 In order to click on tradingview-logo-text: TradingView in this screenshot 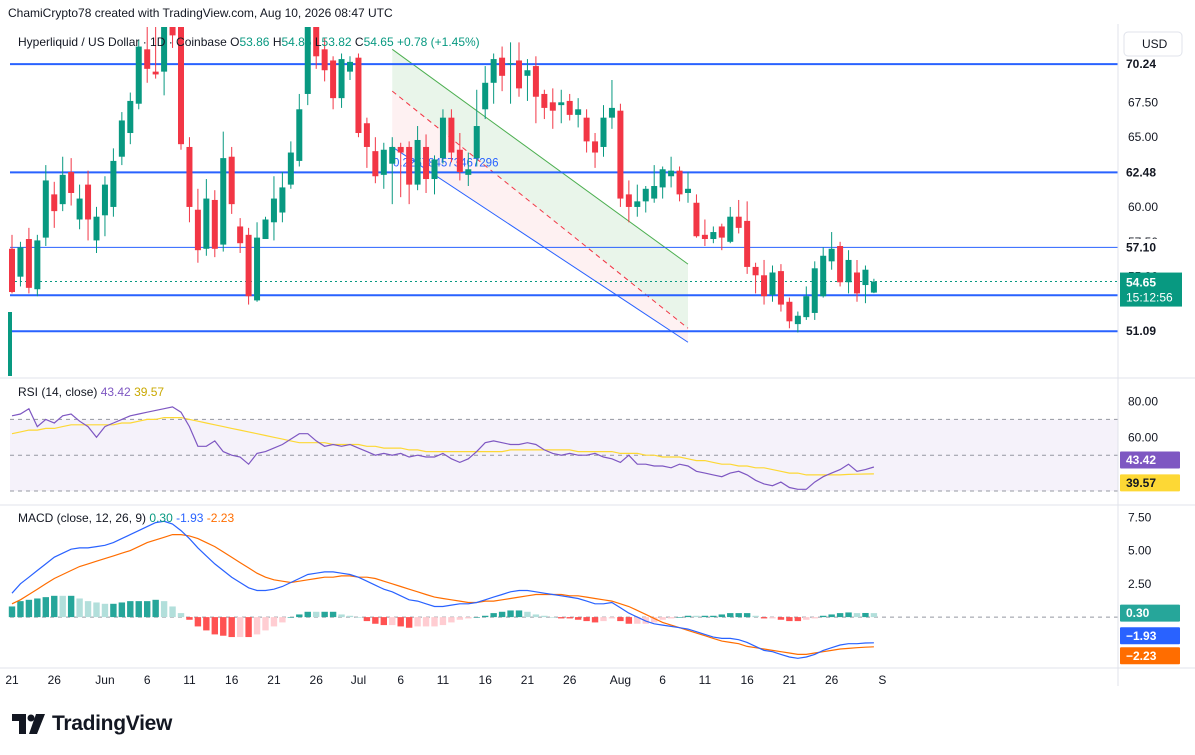, I will do `click(112, 723)`.